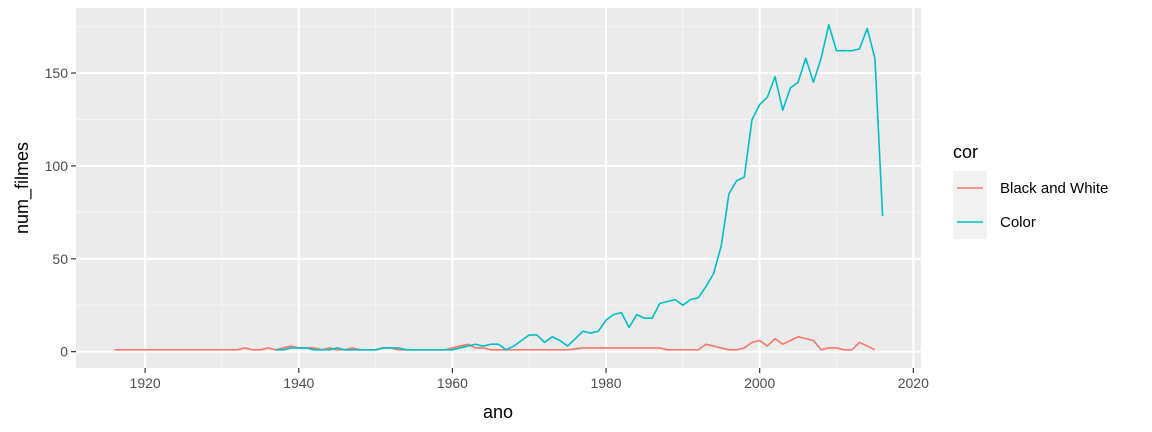 The width and height of the screenshot is (1152, 432). I want to click on legend: cor Black and White Color, so click(1030, 190).